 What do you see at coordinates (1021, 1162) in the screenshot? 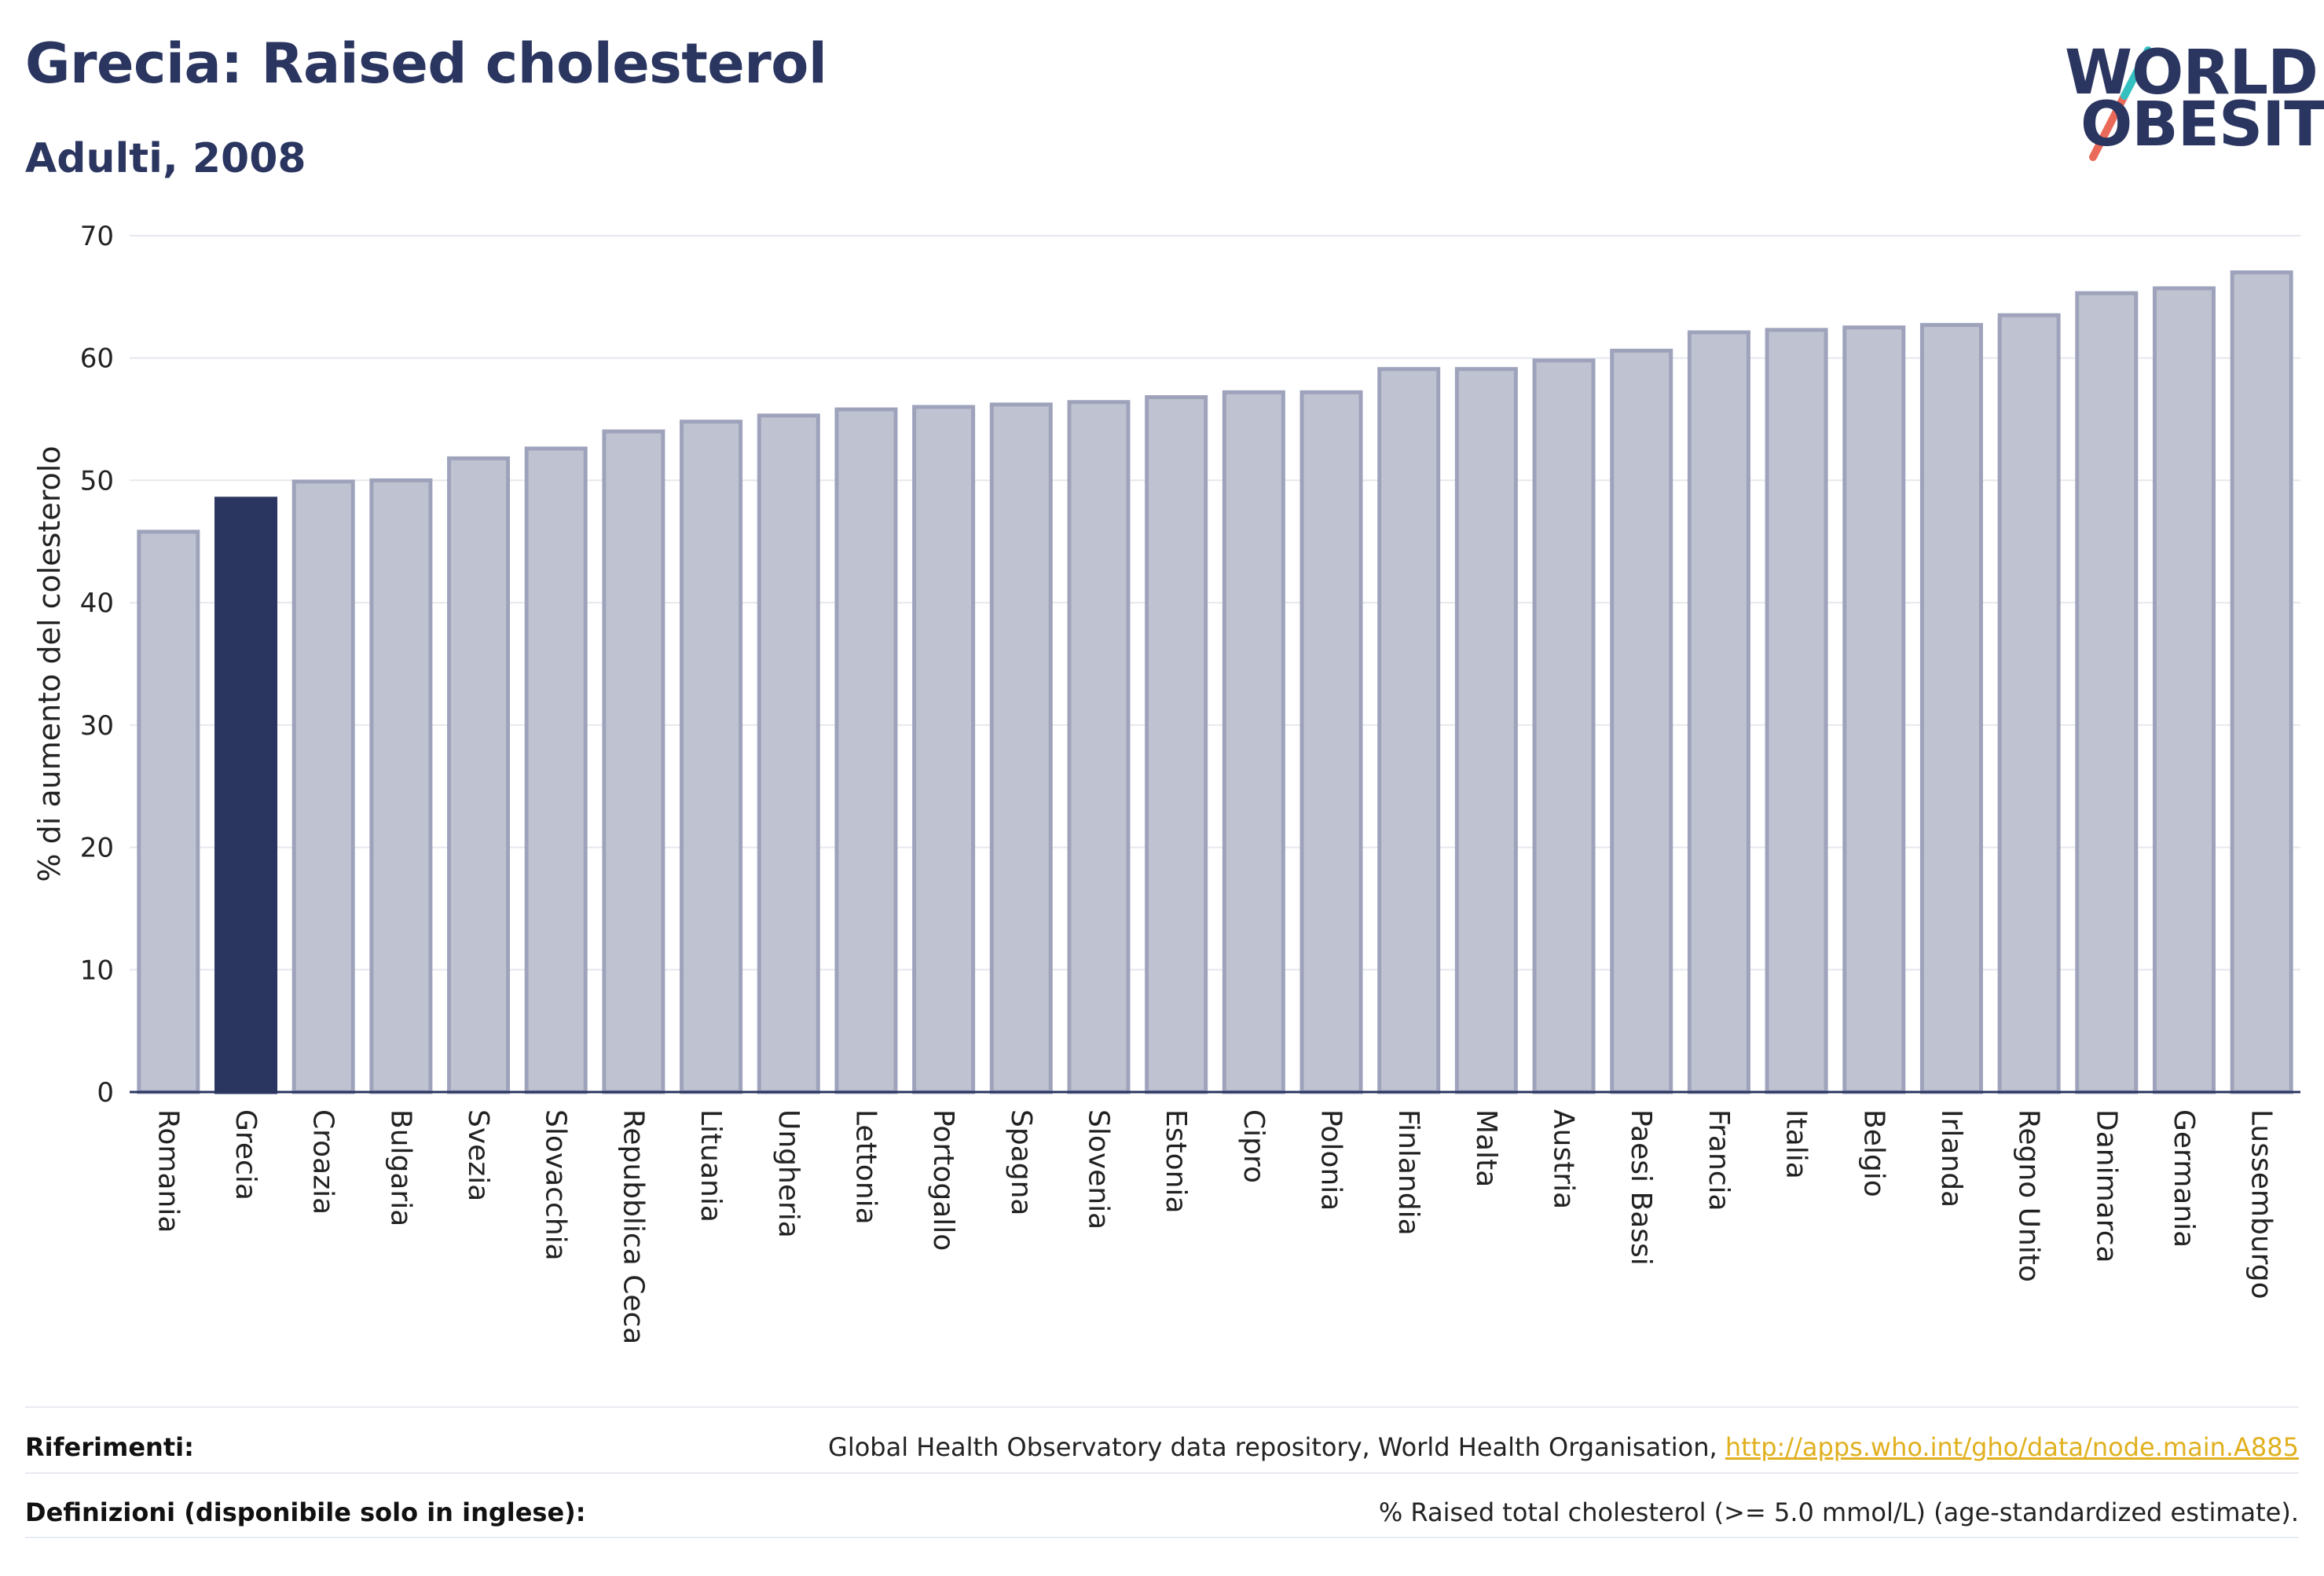
I see `x-tick-label: Spagna` at bounding box center [1021, 1162].